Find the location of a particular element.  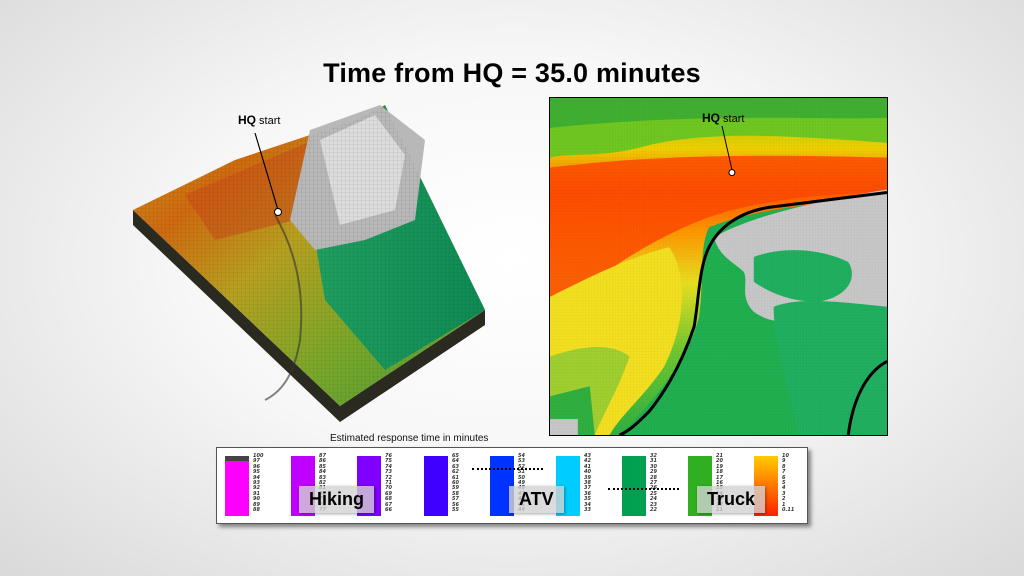

slide-title: Time from HQ = 35.0 minutes is located at coordinates (512, 73).